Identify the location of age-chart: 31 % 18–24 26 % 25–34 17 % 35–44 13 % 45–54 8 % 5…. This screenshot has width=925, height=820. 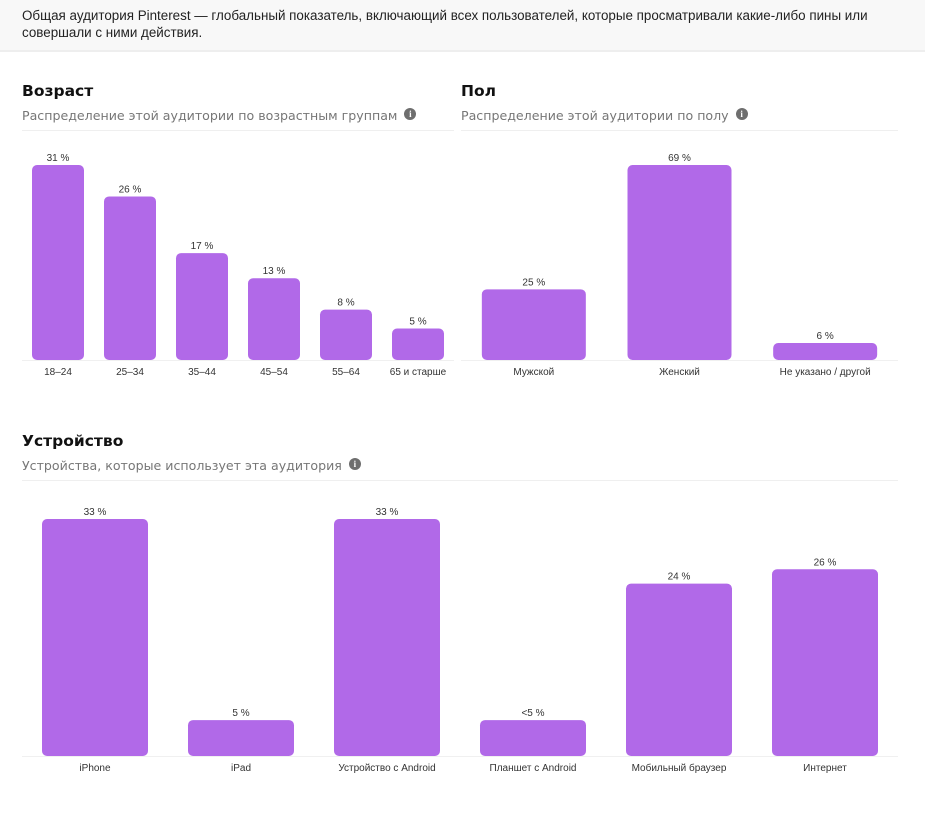
(238, 265).